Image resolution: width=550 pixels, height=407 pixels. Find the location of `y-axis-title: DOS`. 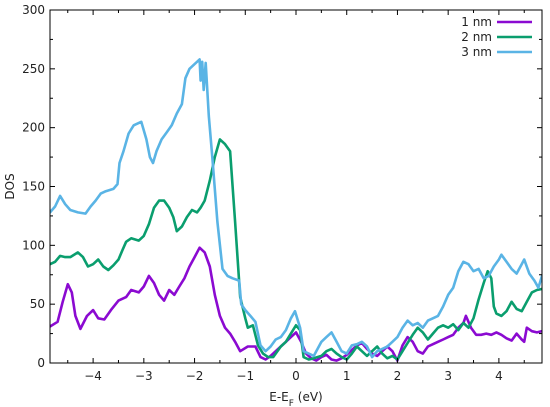

y-axis-title: DOS is located at coordinates (10, 186).